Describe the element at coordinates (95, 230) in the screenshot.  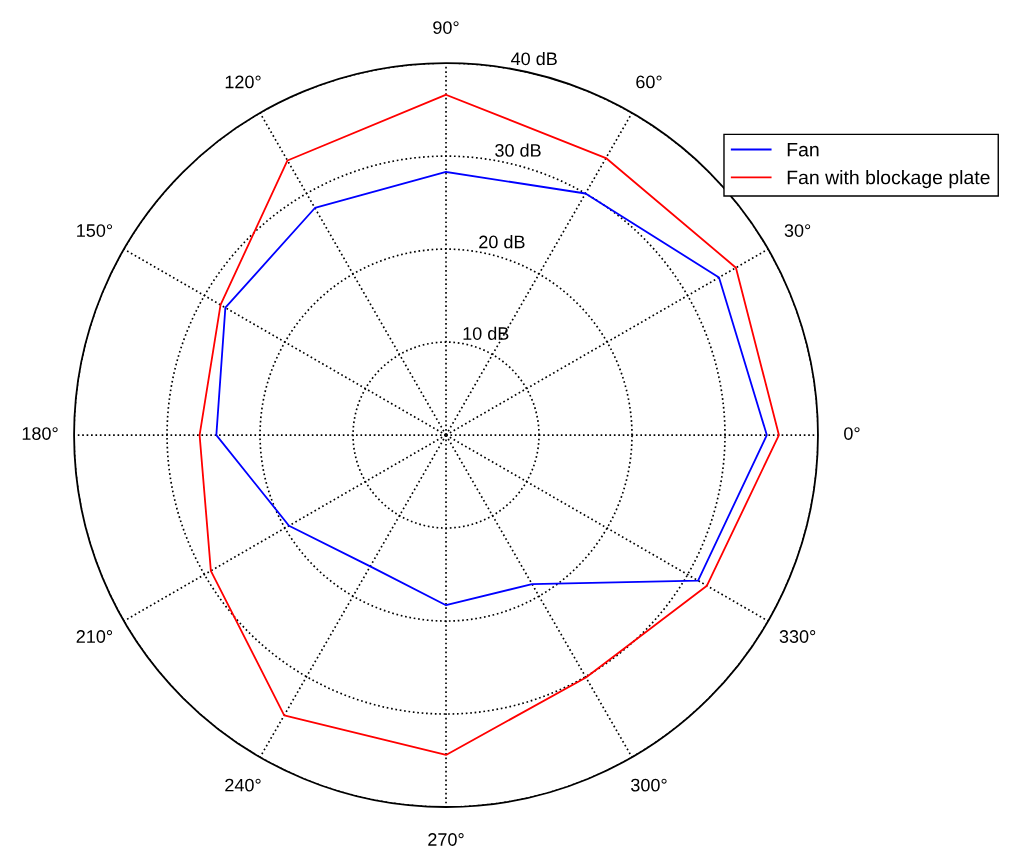
I see `spoke-label: 150°` at that location.